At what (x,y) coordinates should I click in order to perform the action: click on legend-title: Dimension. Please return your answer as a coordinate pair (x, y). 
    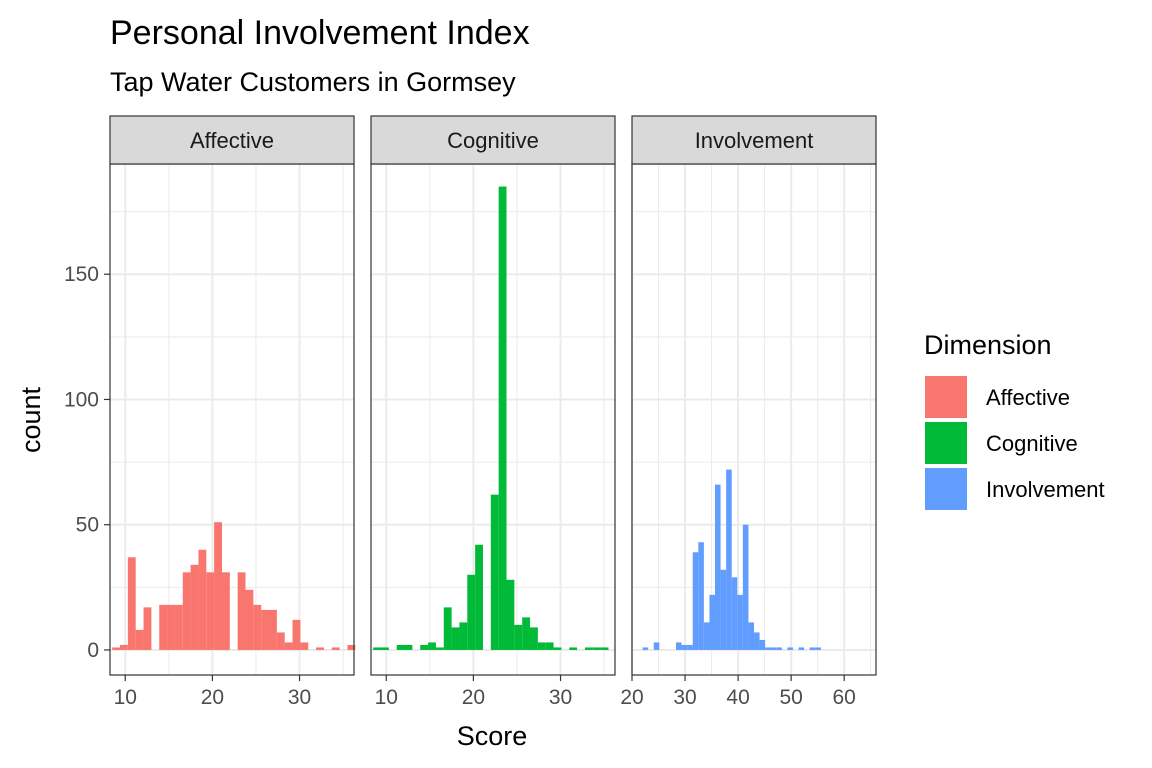
    Looking at the image, I should click on (988, 345).